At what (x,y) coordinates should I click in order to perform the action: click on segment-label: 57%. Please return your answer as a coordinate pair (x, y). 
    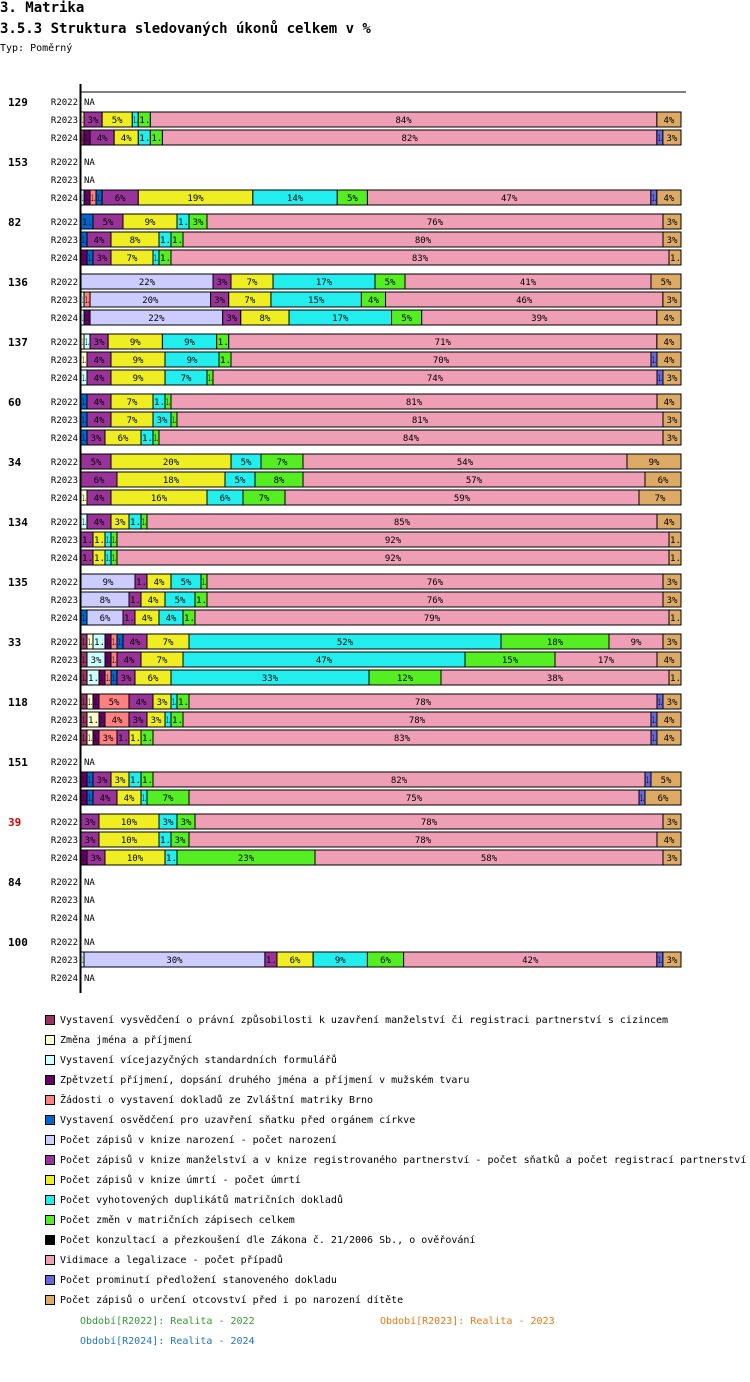
    Looking at the image, I should click on (474, 481).